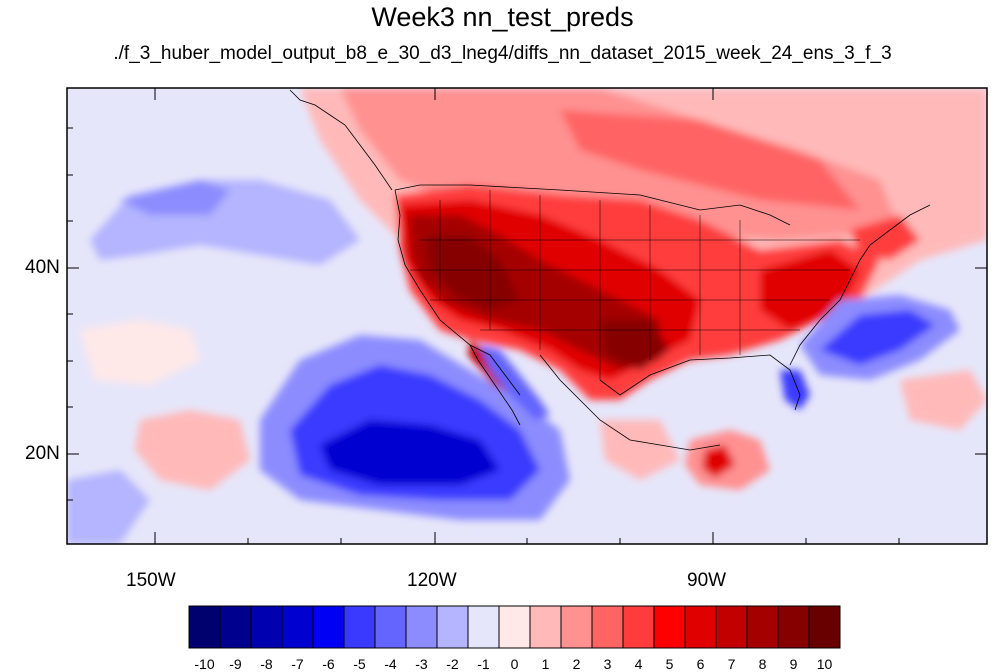 Image resolution: width=1005 pixels, height=672 pixels. I want to click on colorbar-tick-label: 3, so click(607, 664).